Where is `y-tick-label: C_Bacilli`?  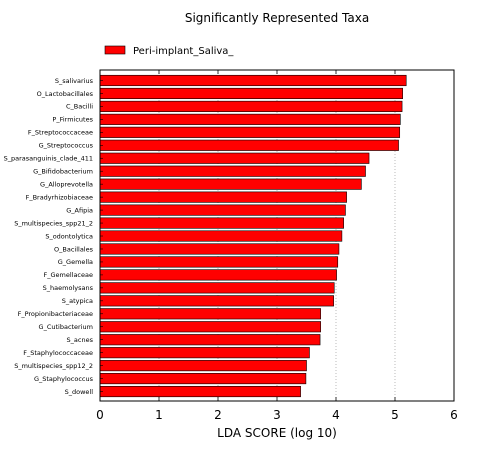 y-tick-label: C_Bacilli is located at coordinates (79, 107).